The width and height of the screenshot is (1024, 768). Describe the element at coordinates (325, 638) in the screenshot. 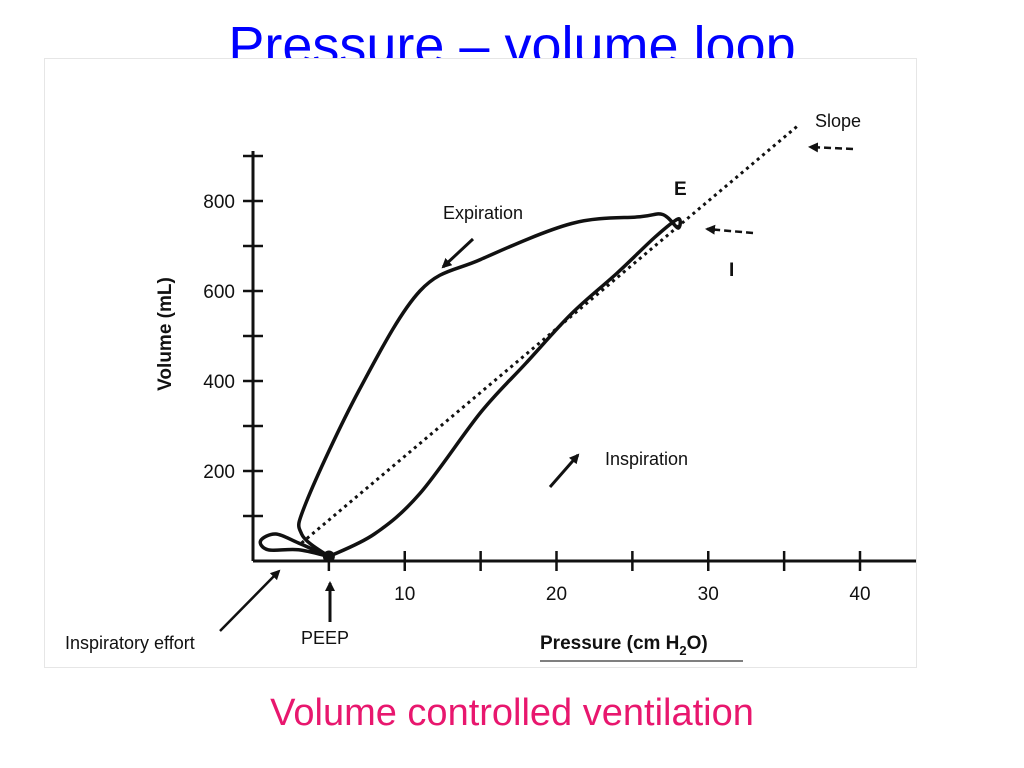

I see `peep-label: PEEP` at that location.